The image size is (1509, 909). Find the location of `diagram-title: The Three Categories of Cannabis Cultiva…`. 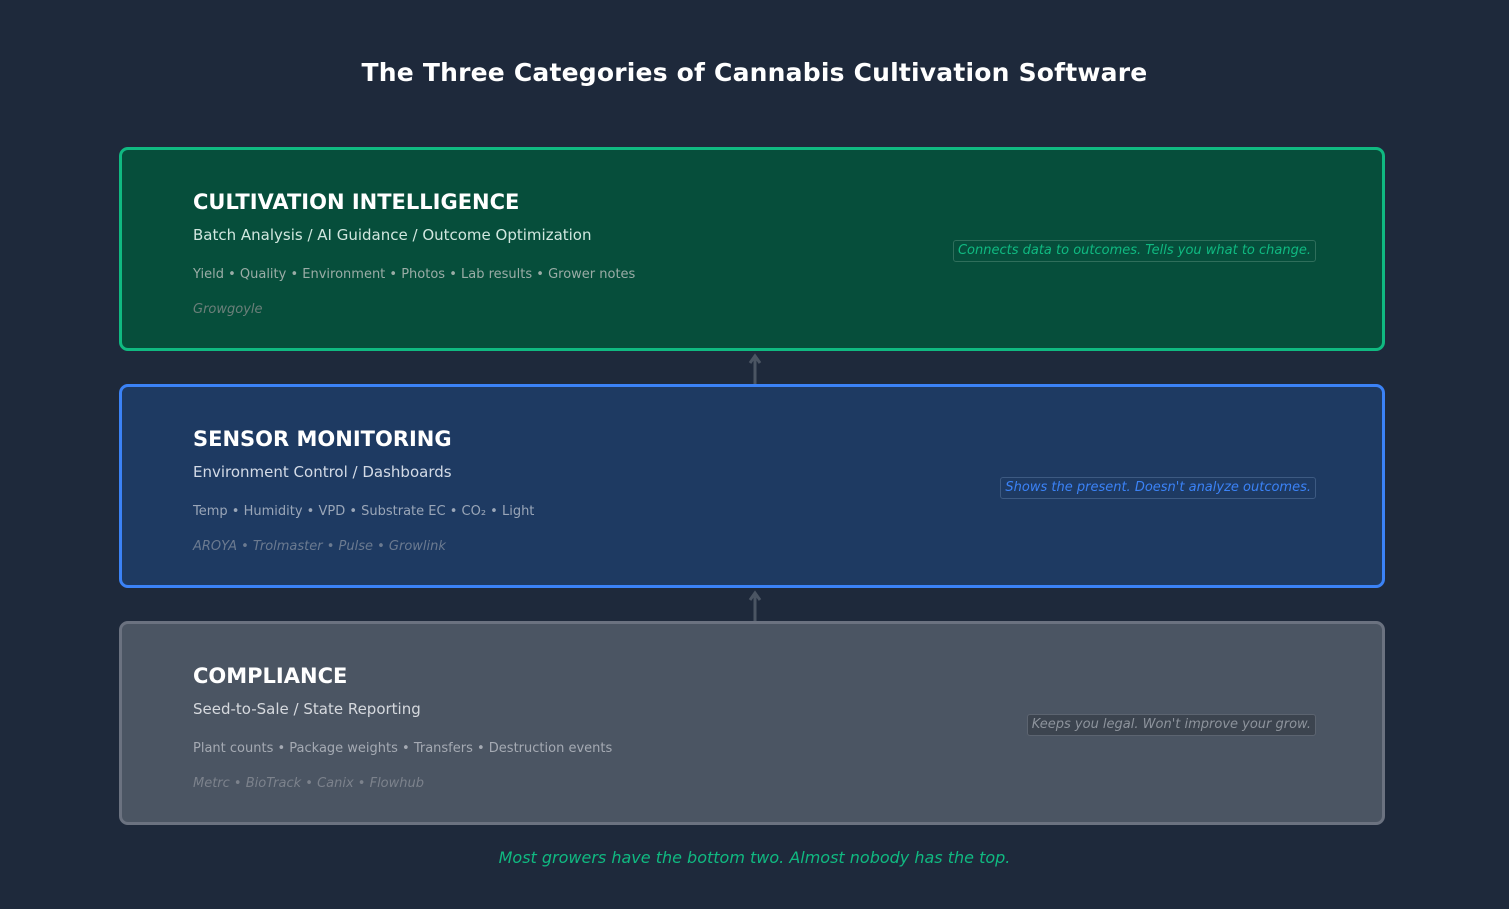

diagram-title: The Three Categories of Cannabis Cultiva… is located at coordinates (754, 72).